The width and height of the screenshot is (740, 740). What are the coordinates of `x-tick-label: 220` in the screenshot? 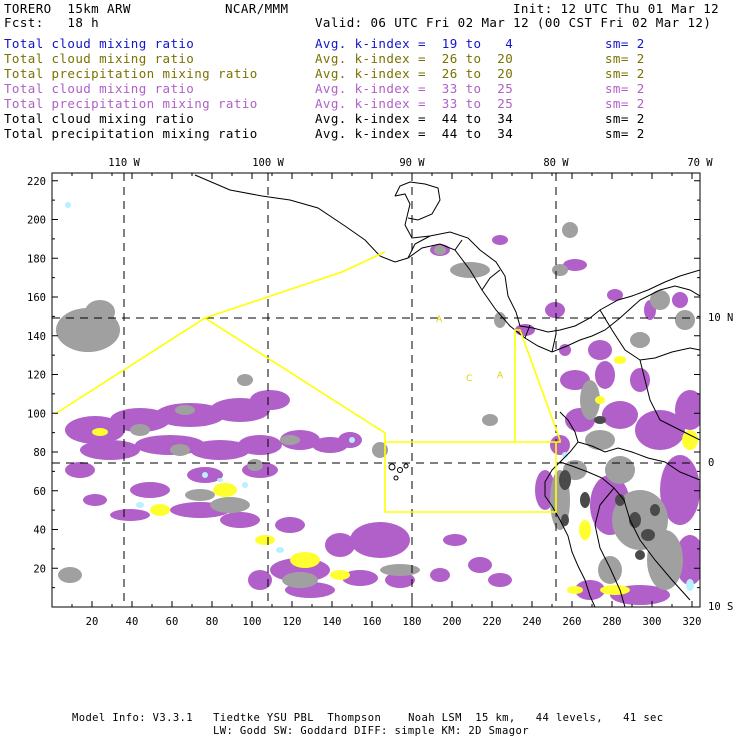 It's located at (492, 622).